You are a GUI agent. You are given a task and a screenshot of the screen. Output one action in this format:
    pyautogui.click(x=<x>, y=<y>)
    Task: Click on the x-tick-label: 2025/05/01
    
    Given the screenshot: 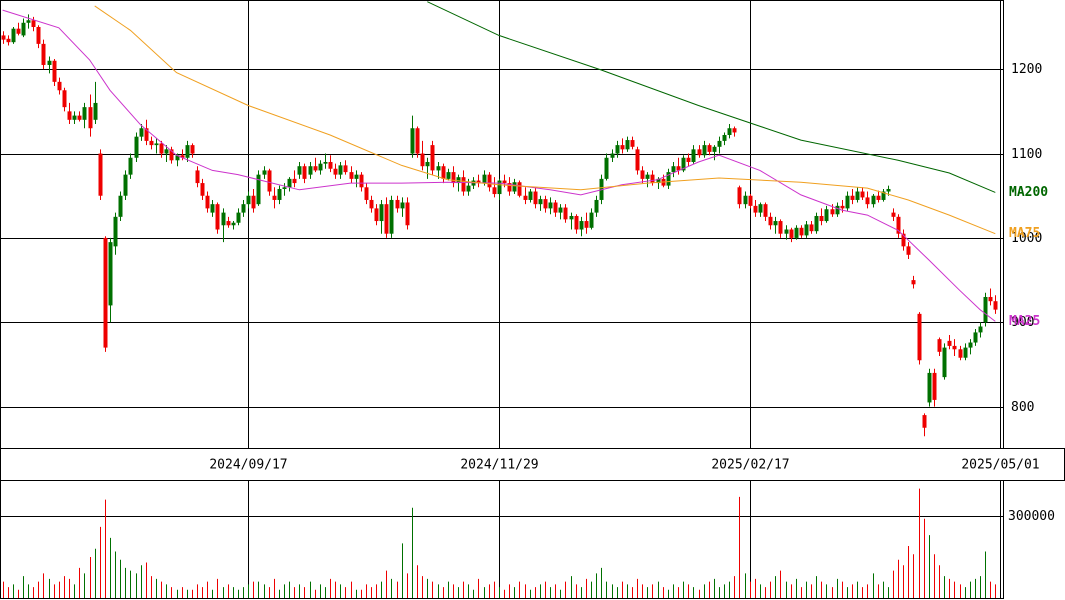 What is the action you would take?
    pyautogui.click(x=1000, y=465)
    